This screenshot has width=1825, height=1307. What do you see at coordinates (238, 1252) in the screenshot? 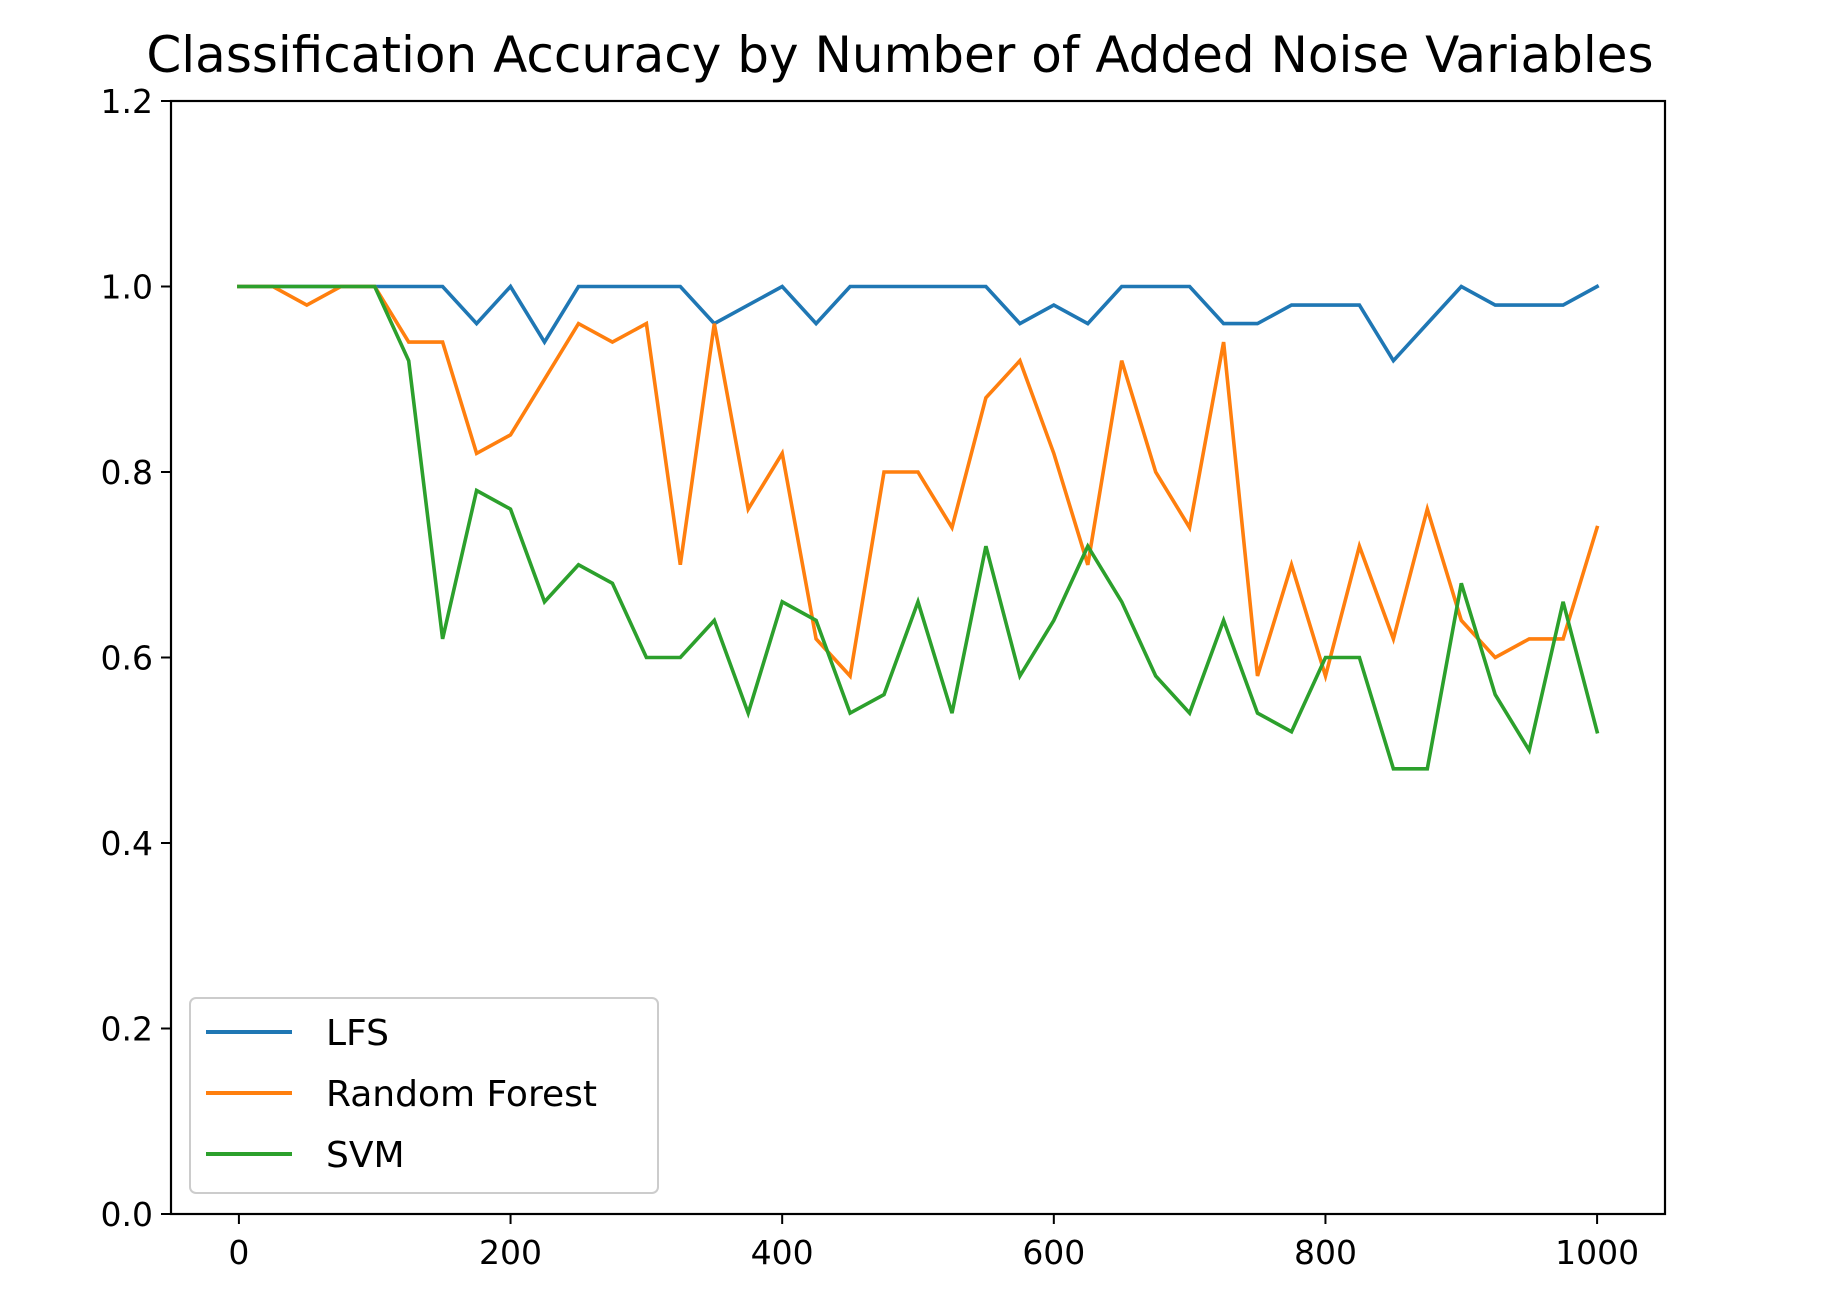
I see `x-tick-label: 0` at bounding box center [238, 1252].